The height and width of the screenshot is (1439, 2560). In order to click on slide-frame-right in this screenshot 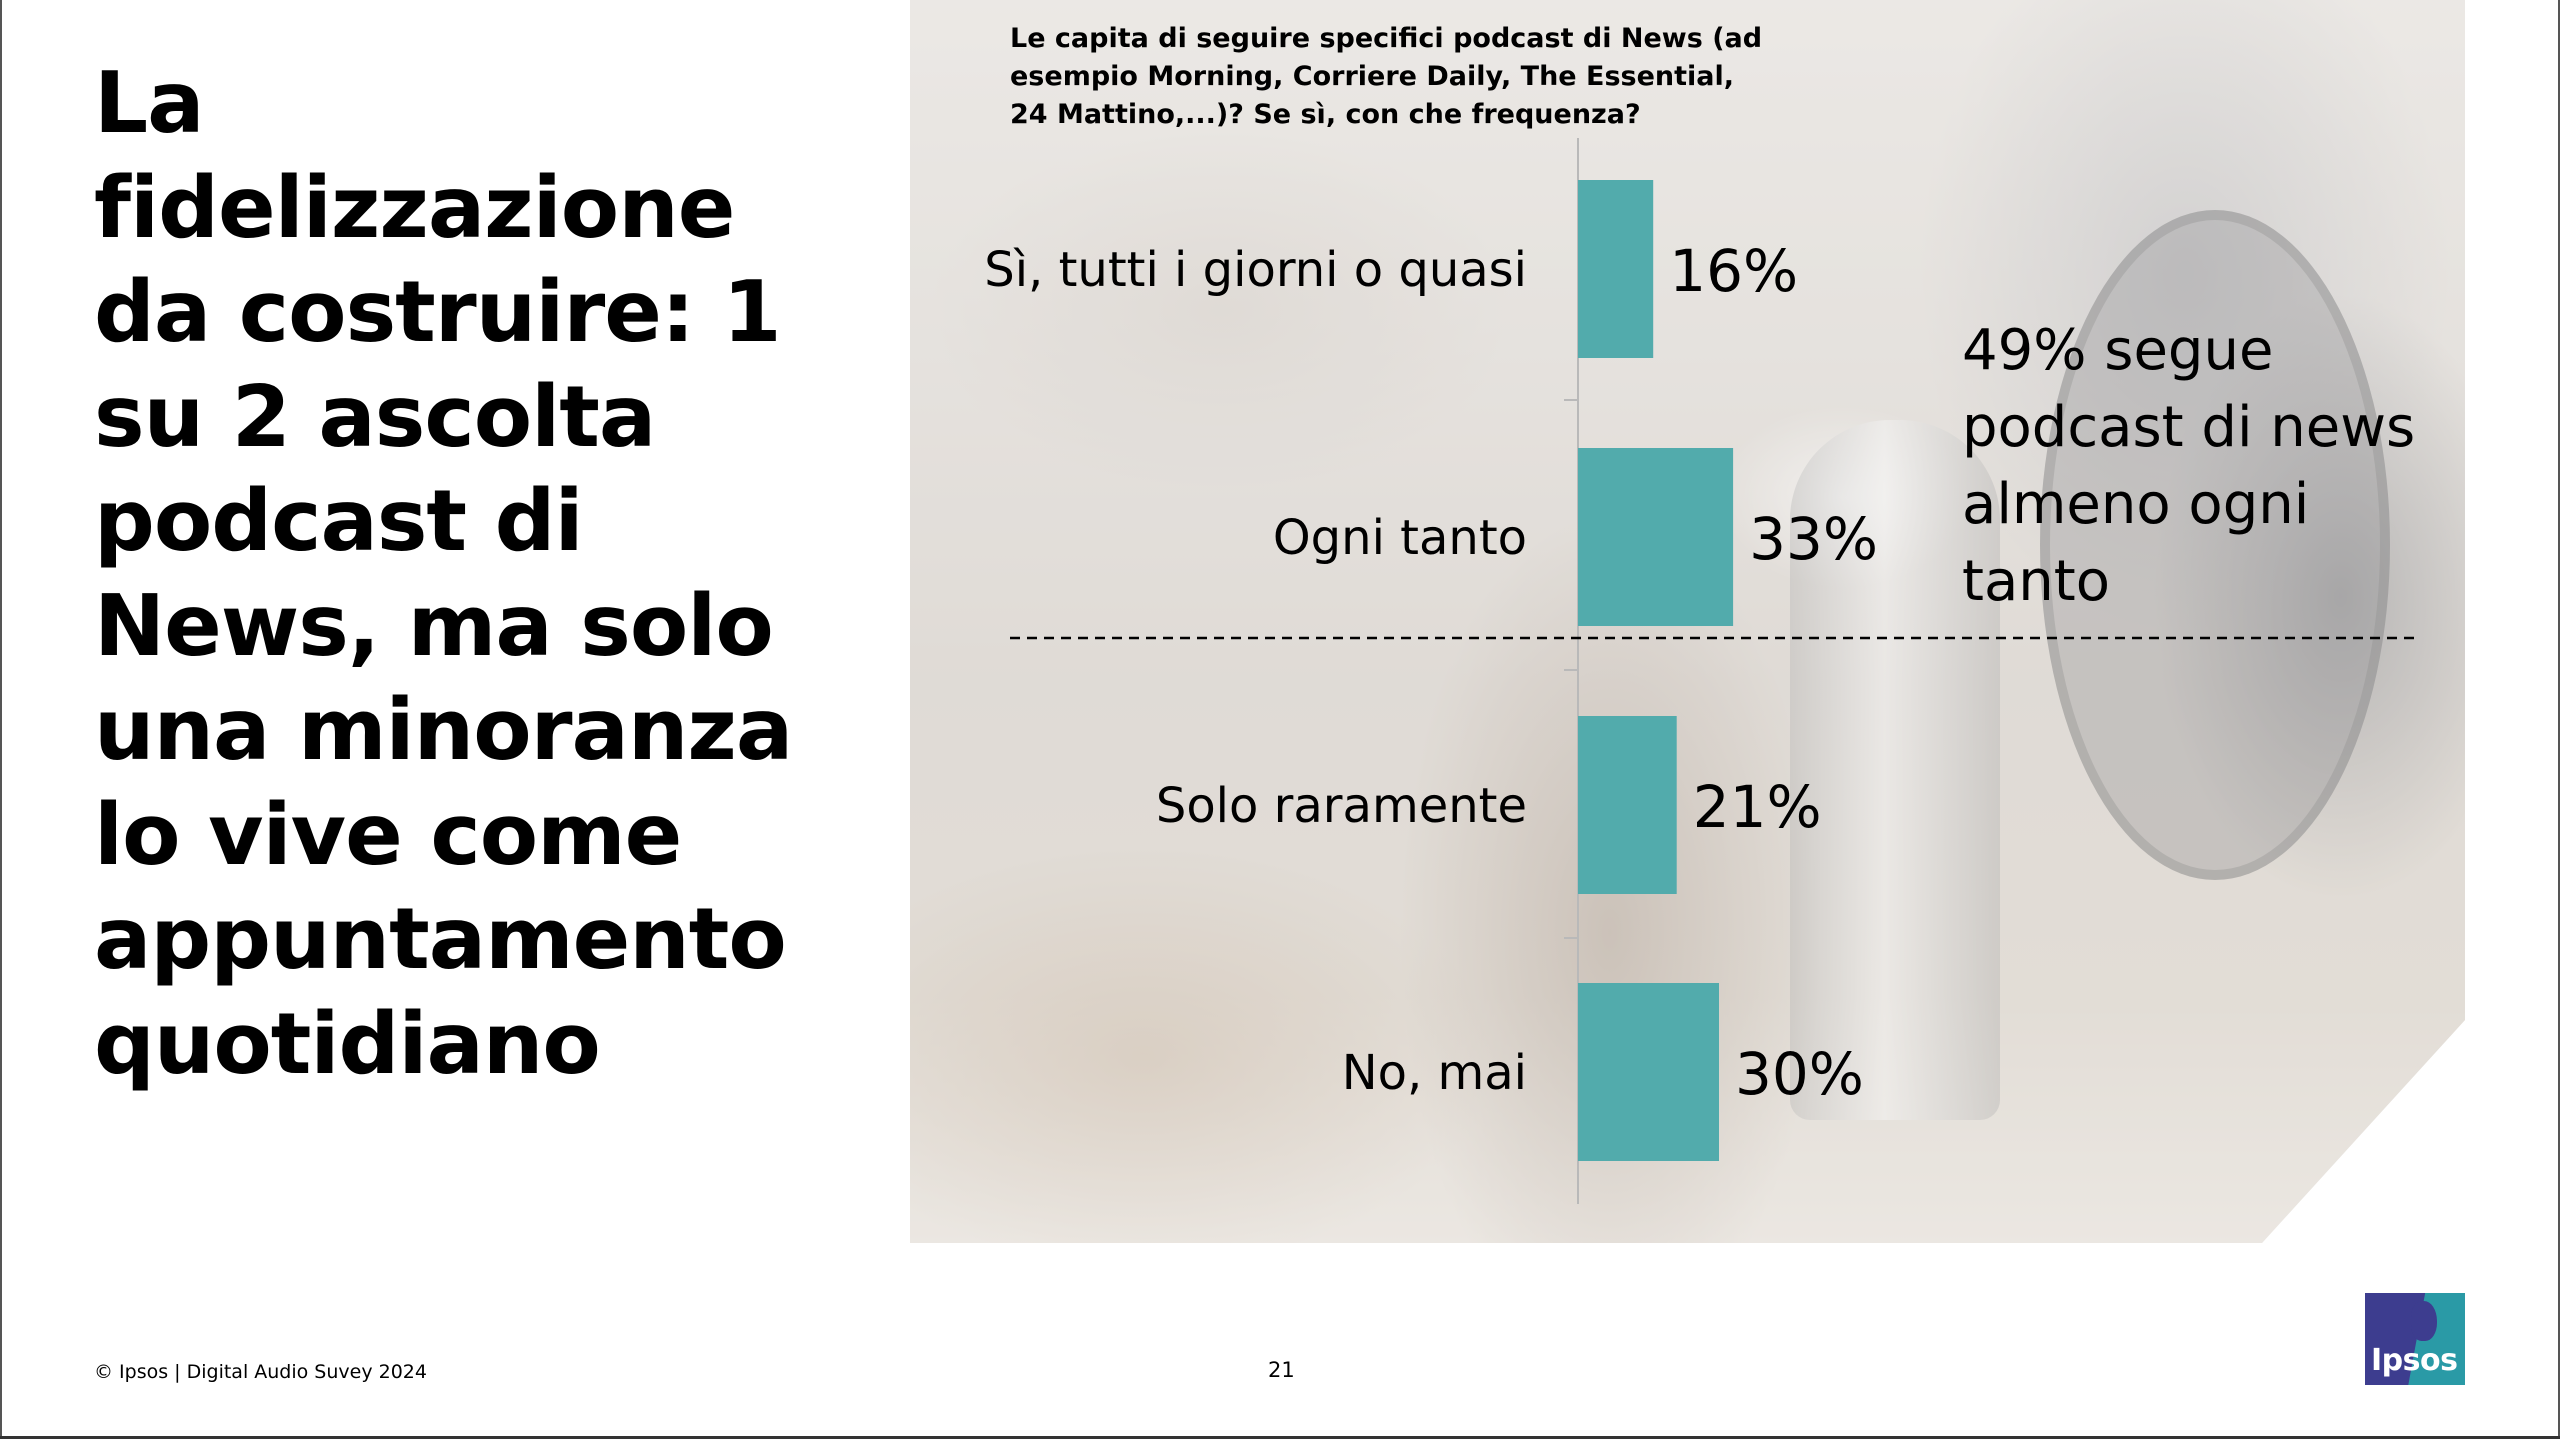, I will do `click(2559, 719)`.